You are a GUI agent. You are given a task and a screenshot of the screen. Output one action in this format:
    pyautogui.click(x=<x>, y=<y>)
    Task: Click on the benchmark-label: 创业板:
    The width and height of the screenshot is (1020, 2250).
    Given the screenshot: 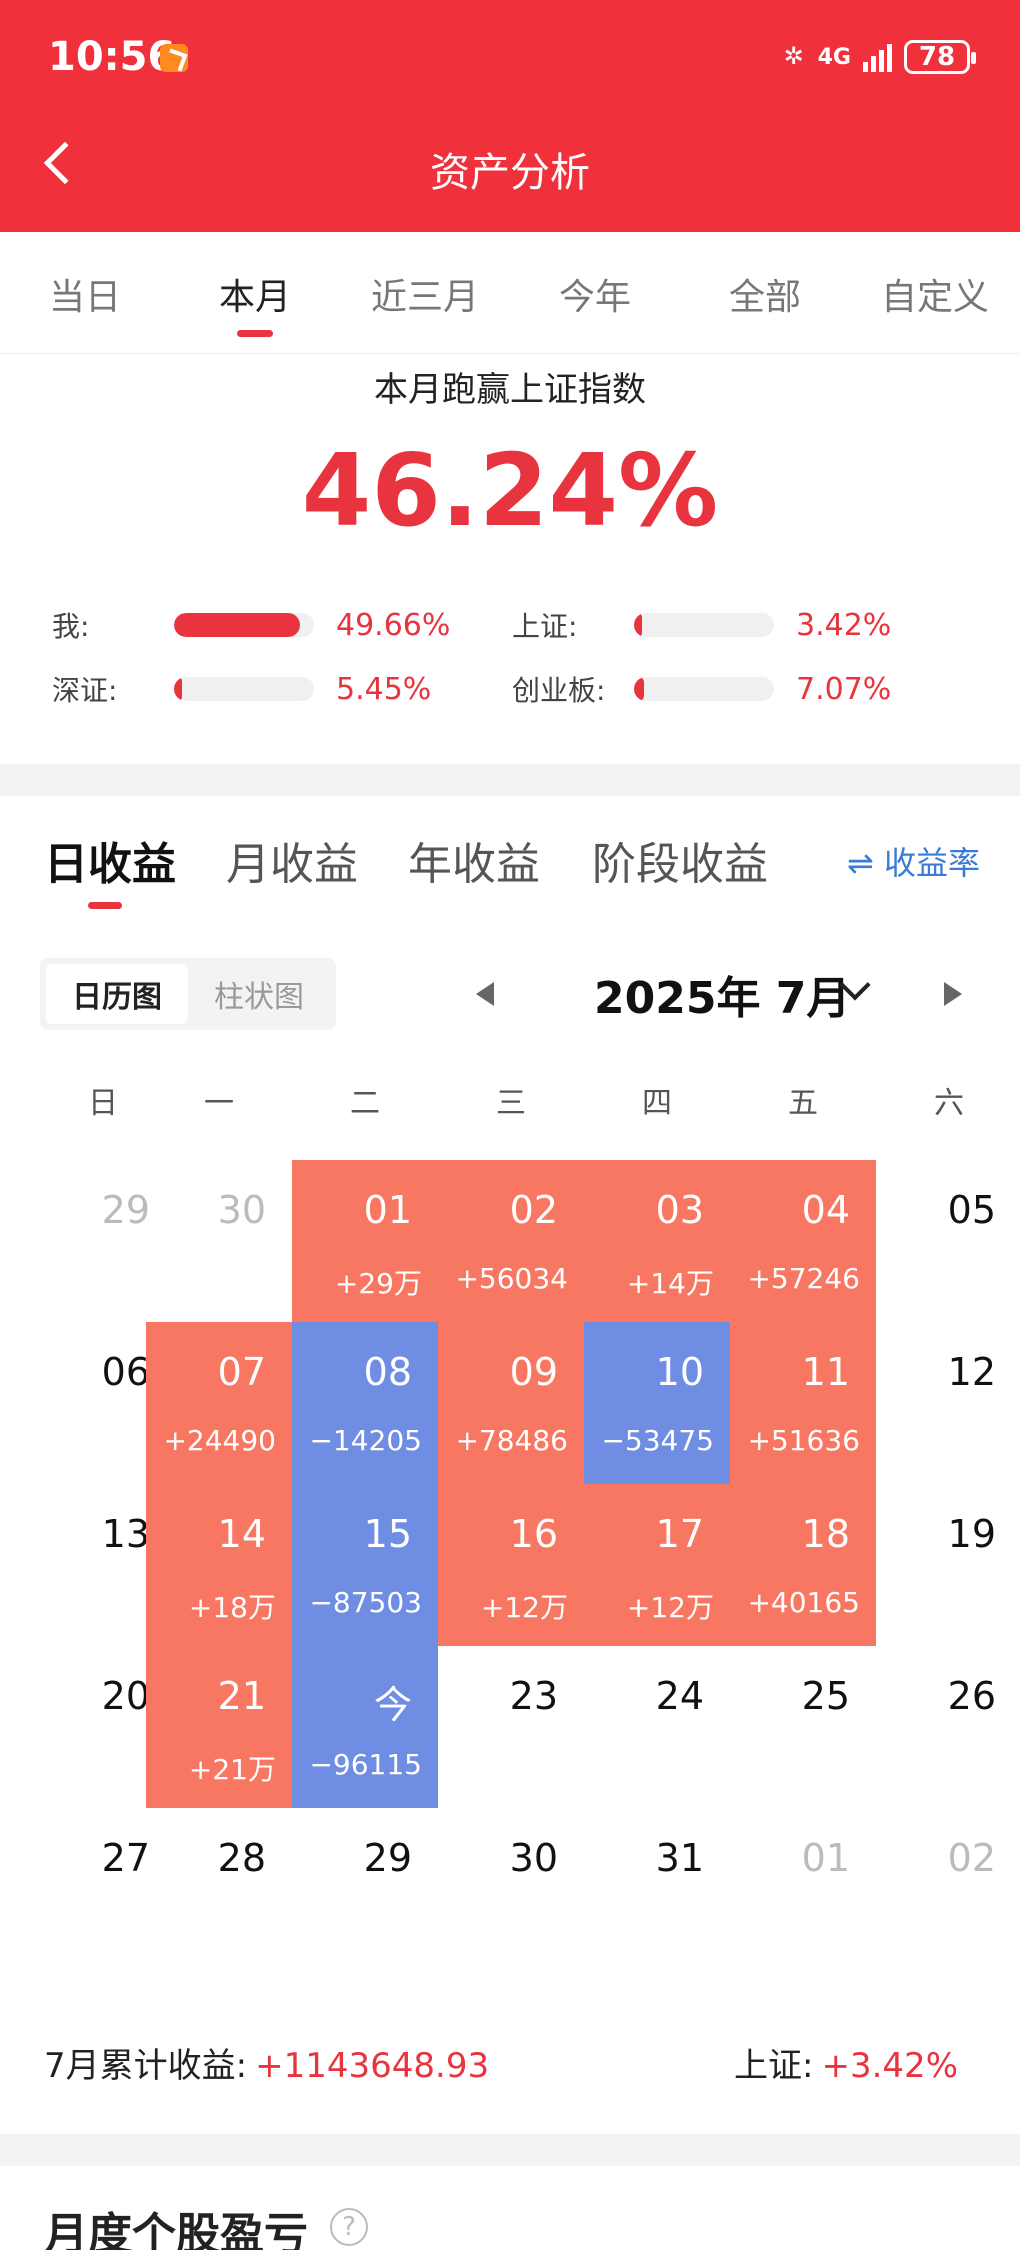 What is the action you would take?
    pyautogui.click(x=559, y=690)
    